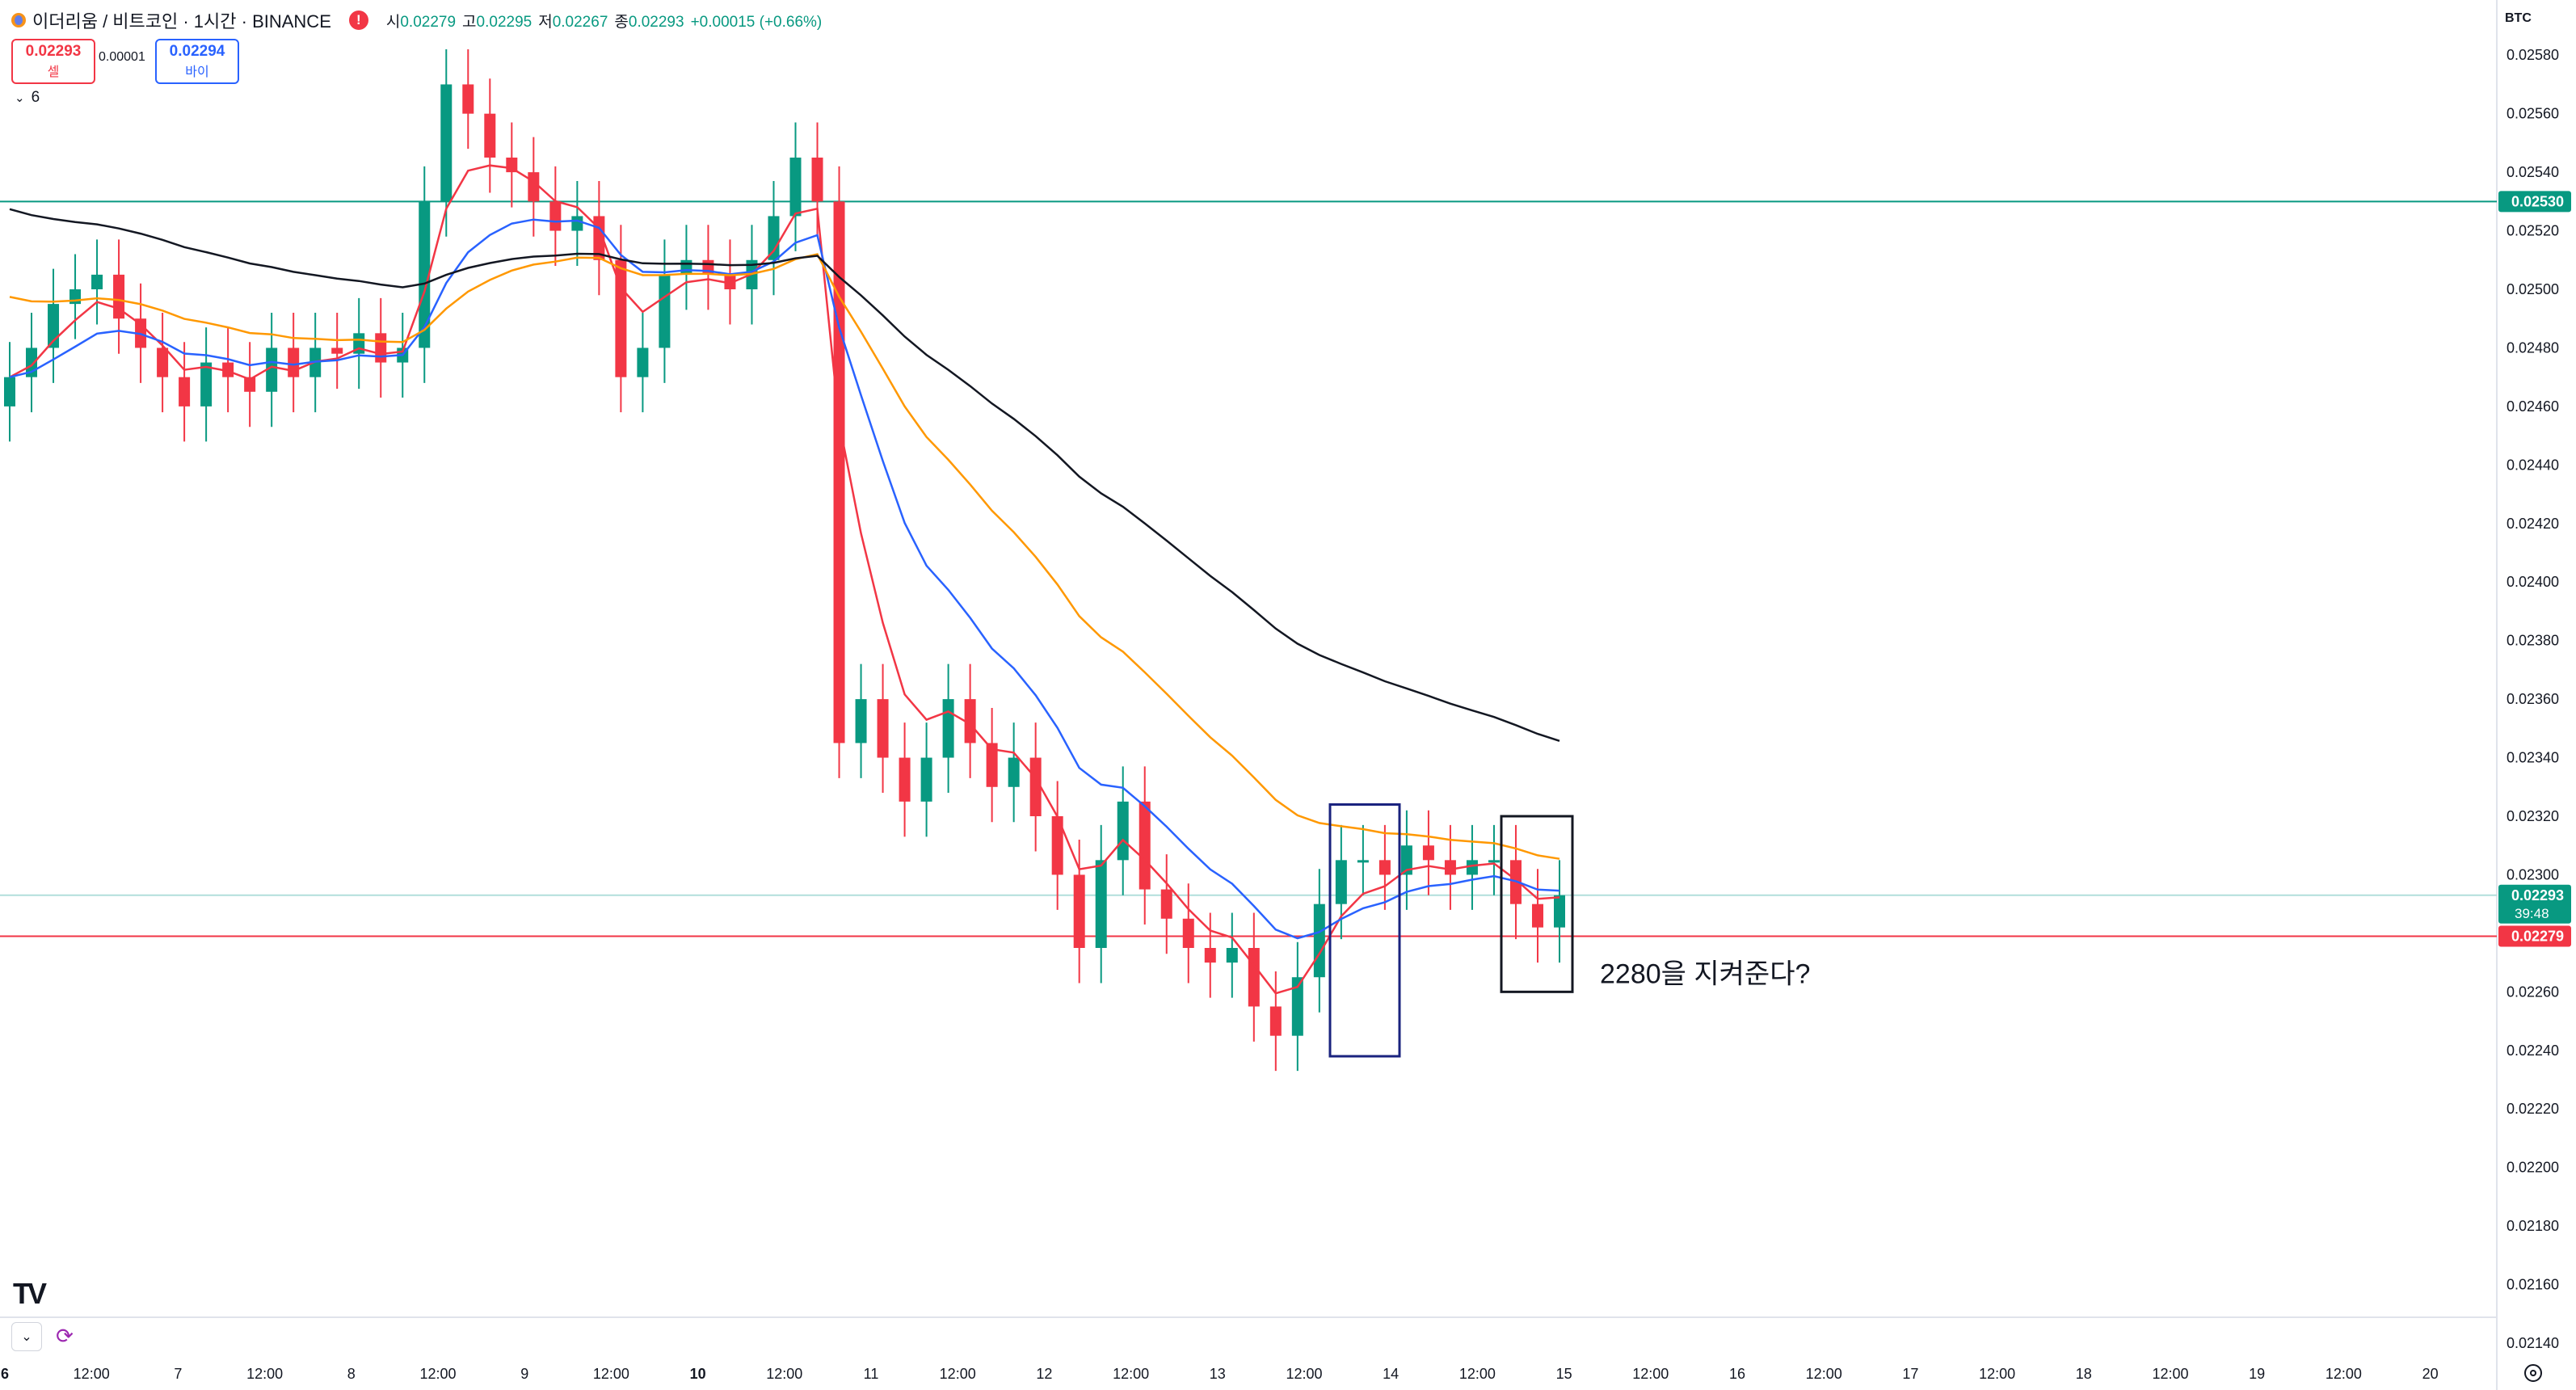  What do you see at coordinates (580, 22) in the screenshot?
I see `ohlc-value: 0.02267` at bounding box center [580, 22].